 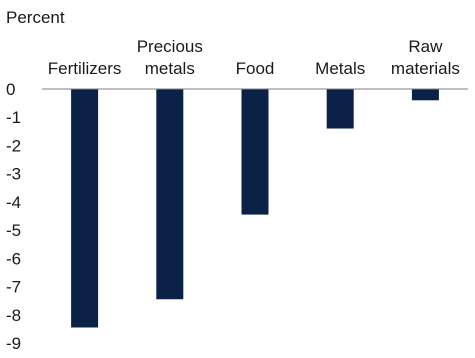 I want to click on x-category-label: Raw materials, so click(x=425, y=57).